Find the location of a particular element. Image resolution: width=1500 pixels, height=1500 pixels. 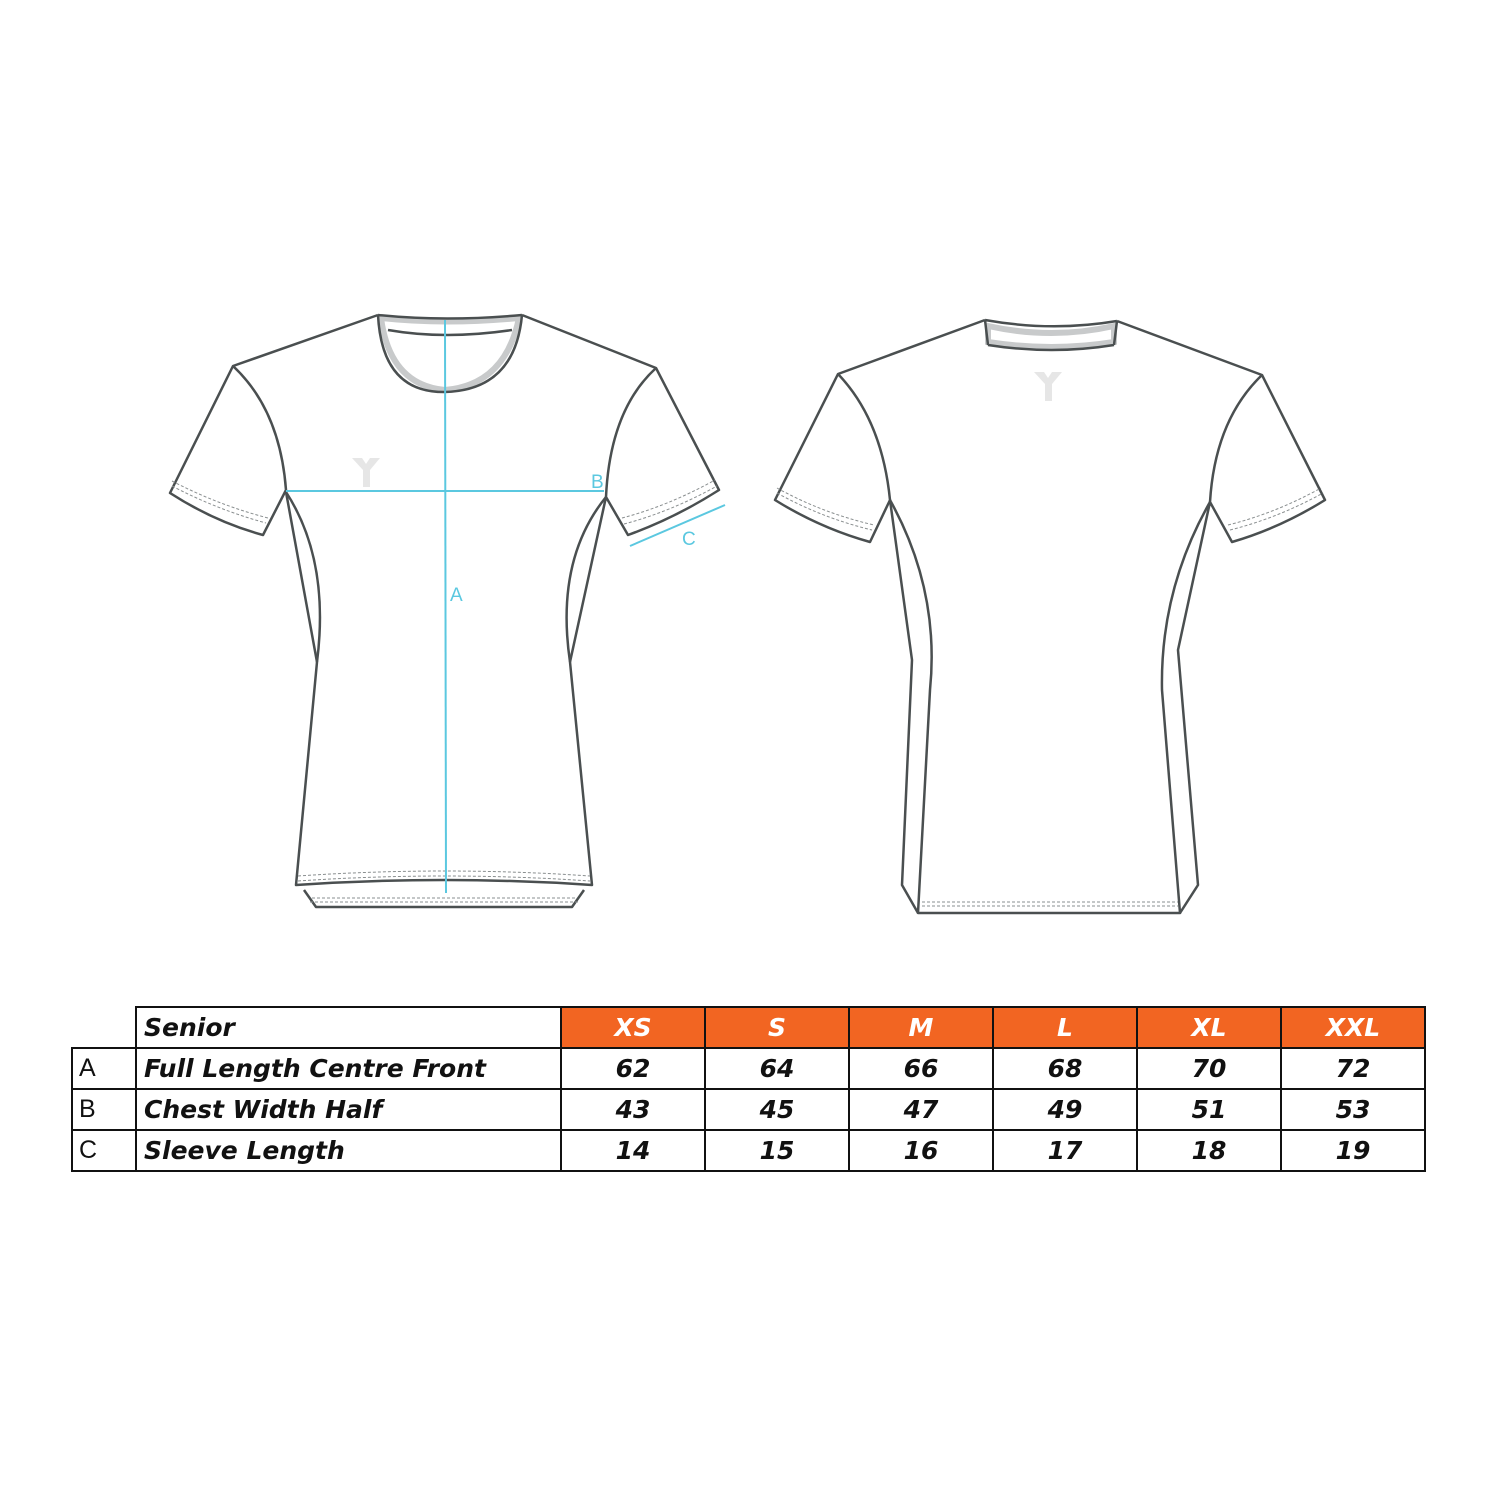

back-shirt is located at coordinates (1050, 616).